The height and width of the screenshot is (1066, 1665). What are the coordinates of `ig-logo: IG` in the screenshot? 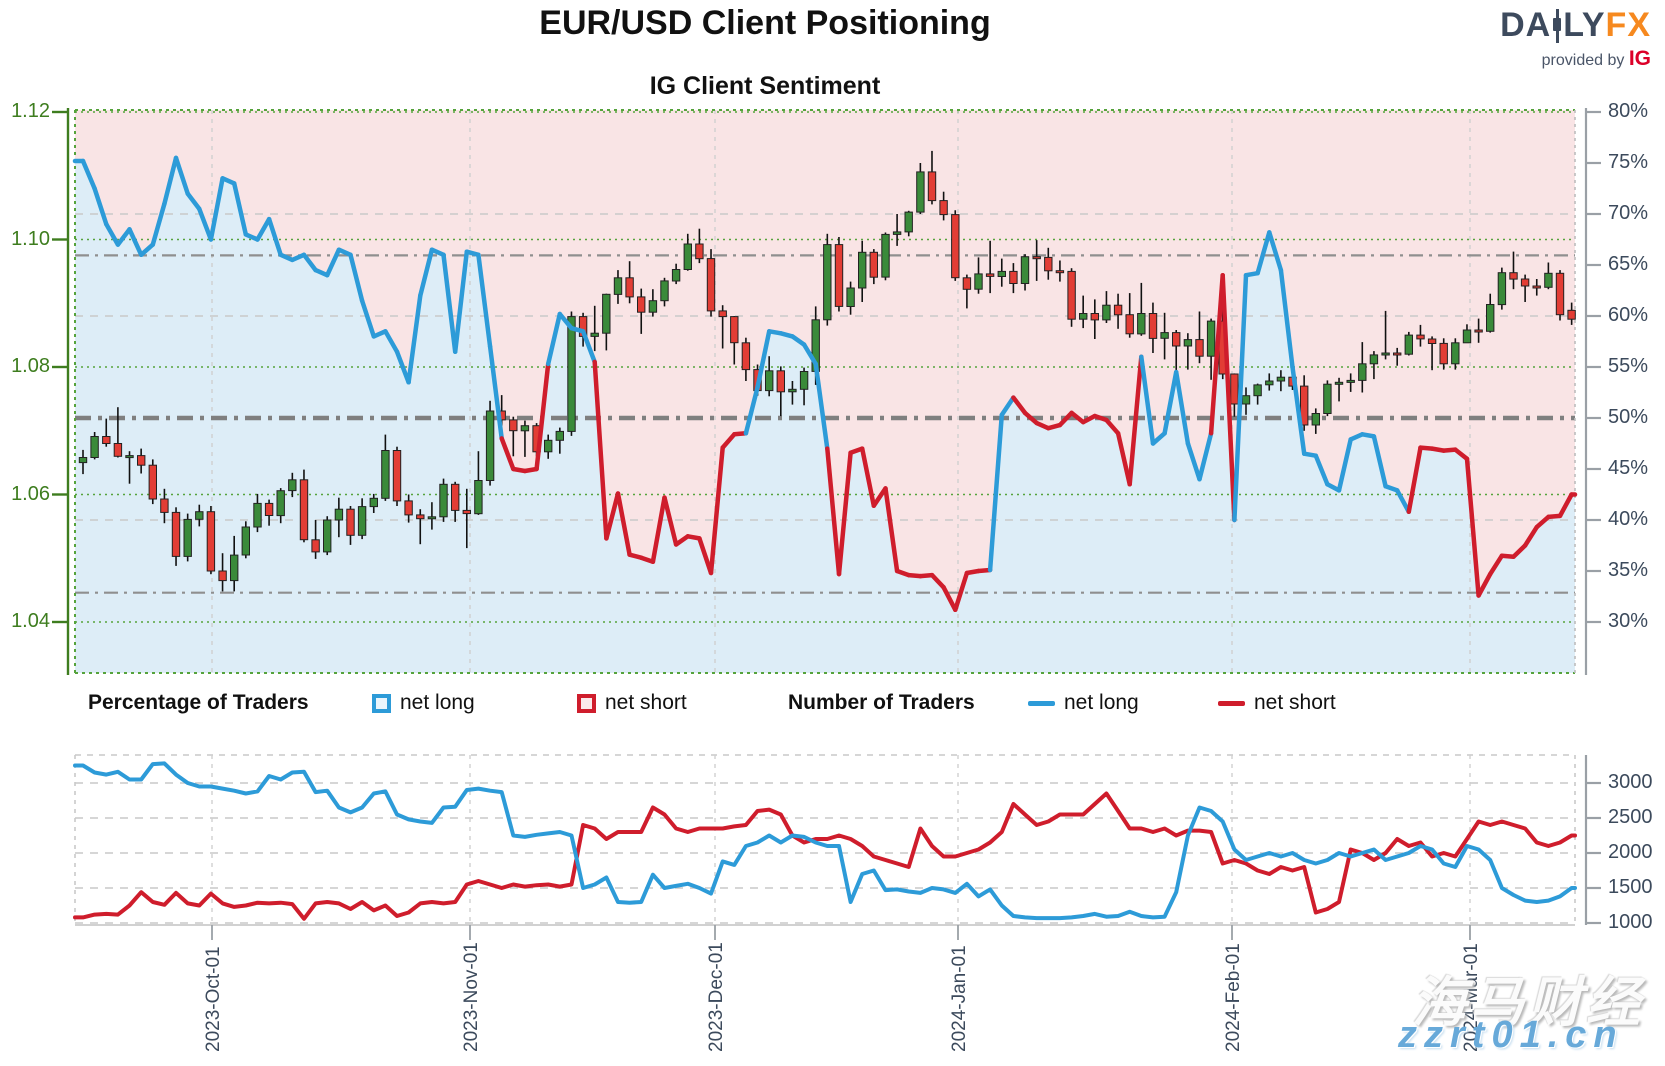 It's located at (1639, 58).